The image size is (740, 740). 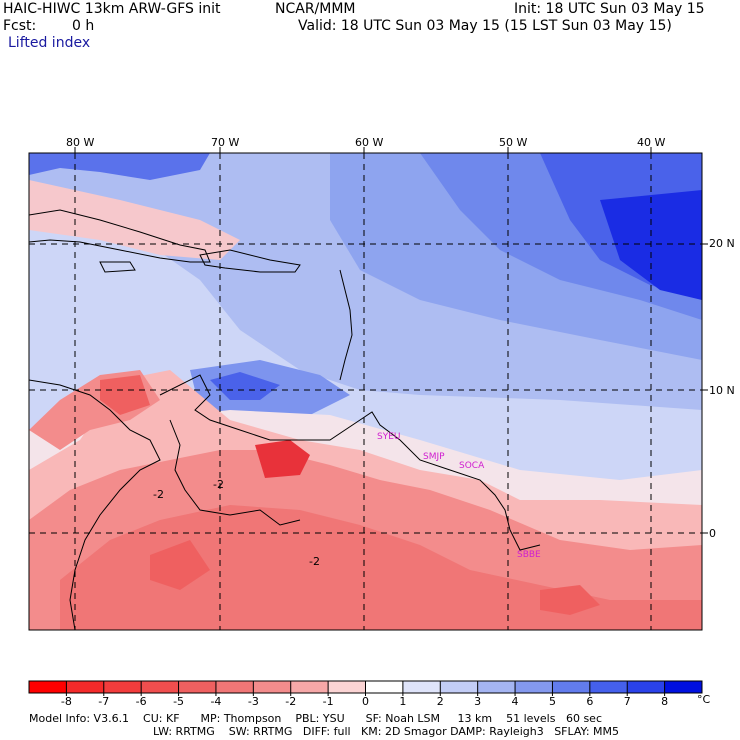 What do you see at coordinates (104, 701) in the screenshot?
I see `colorbar-tick-label: -7` at bounding box center [104, 701].